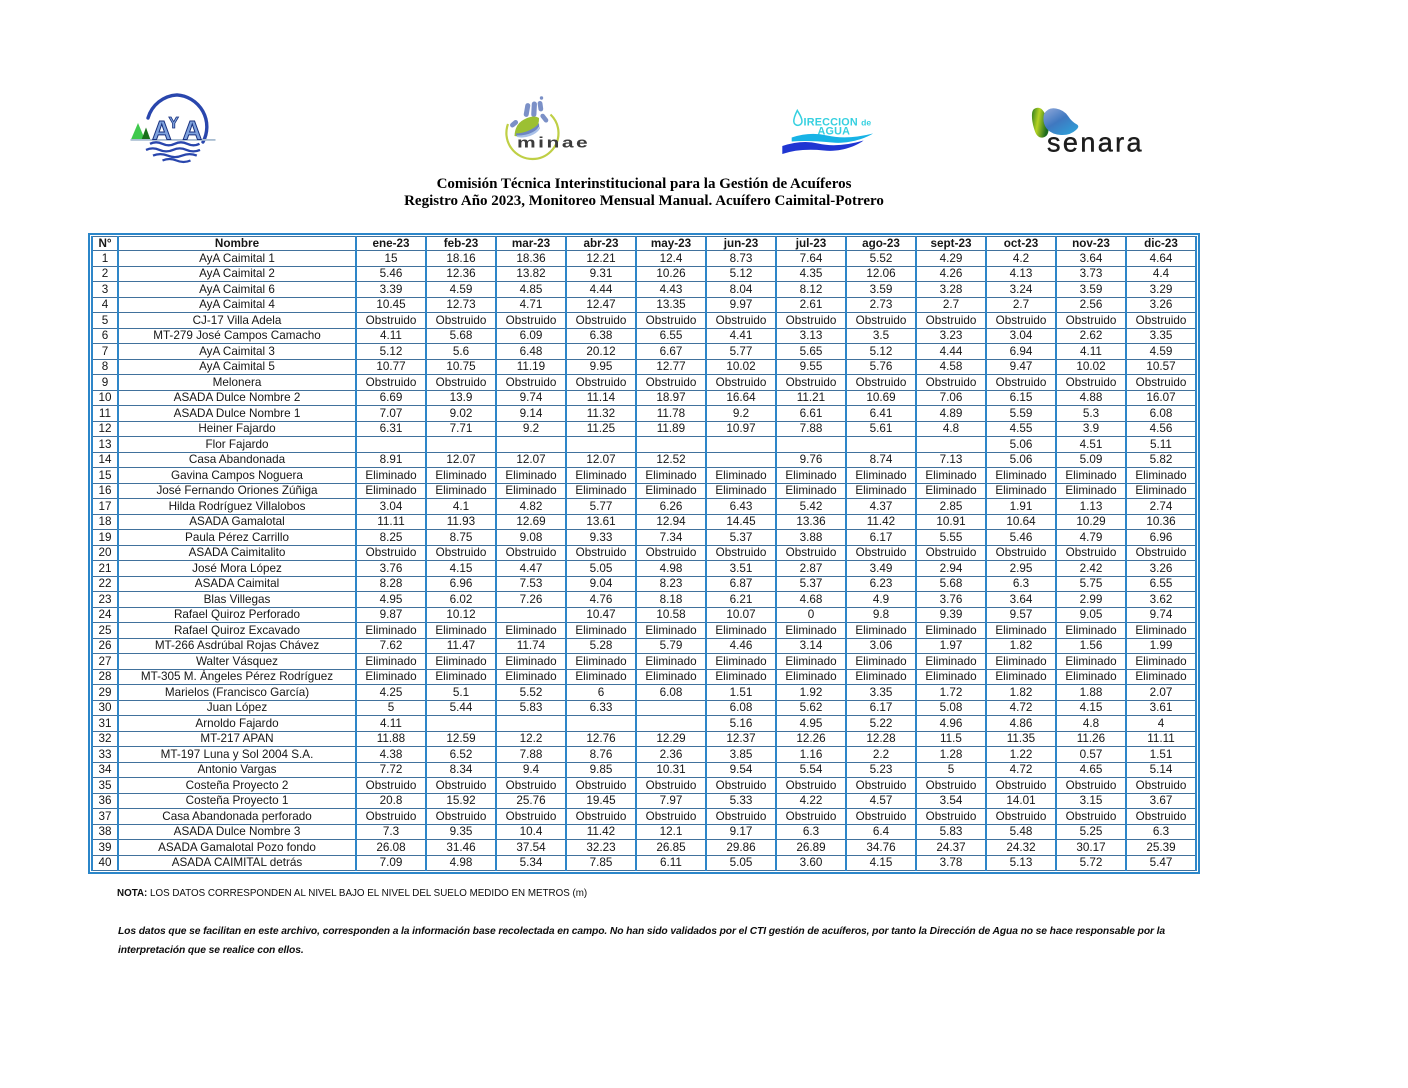 The width and height of the screenshot is (1408, 1088). Describe the element at coordinates (834, 132) in the screenshot. I see `svg-text: AGUA` at that location.